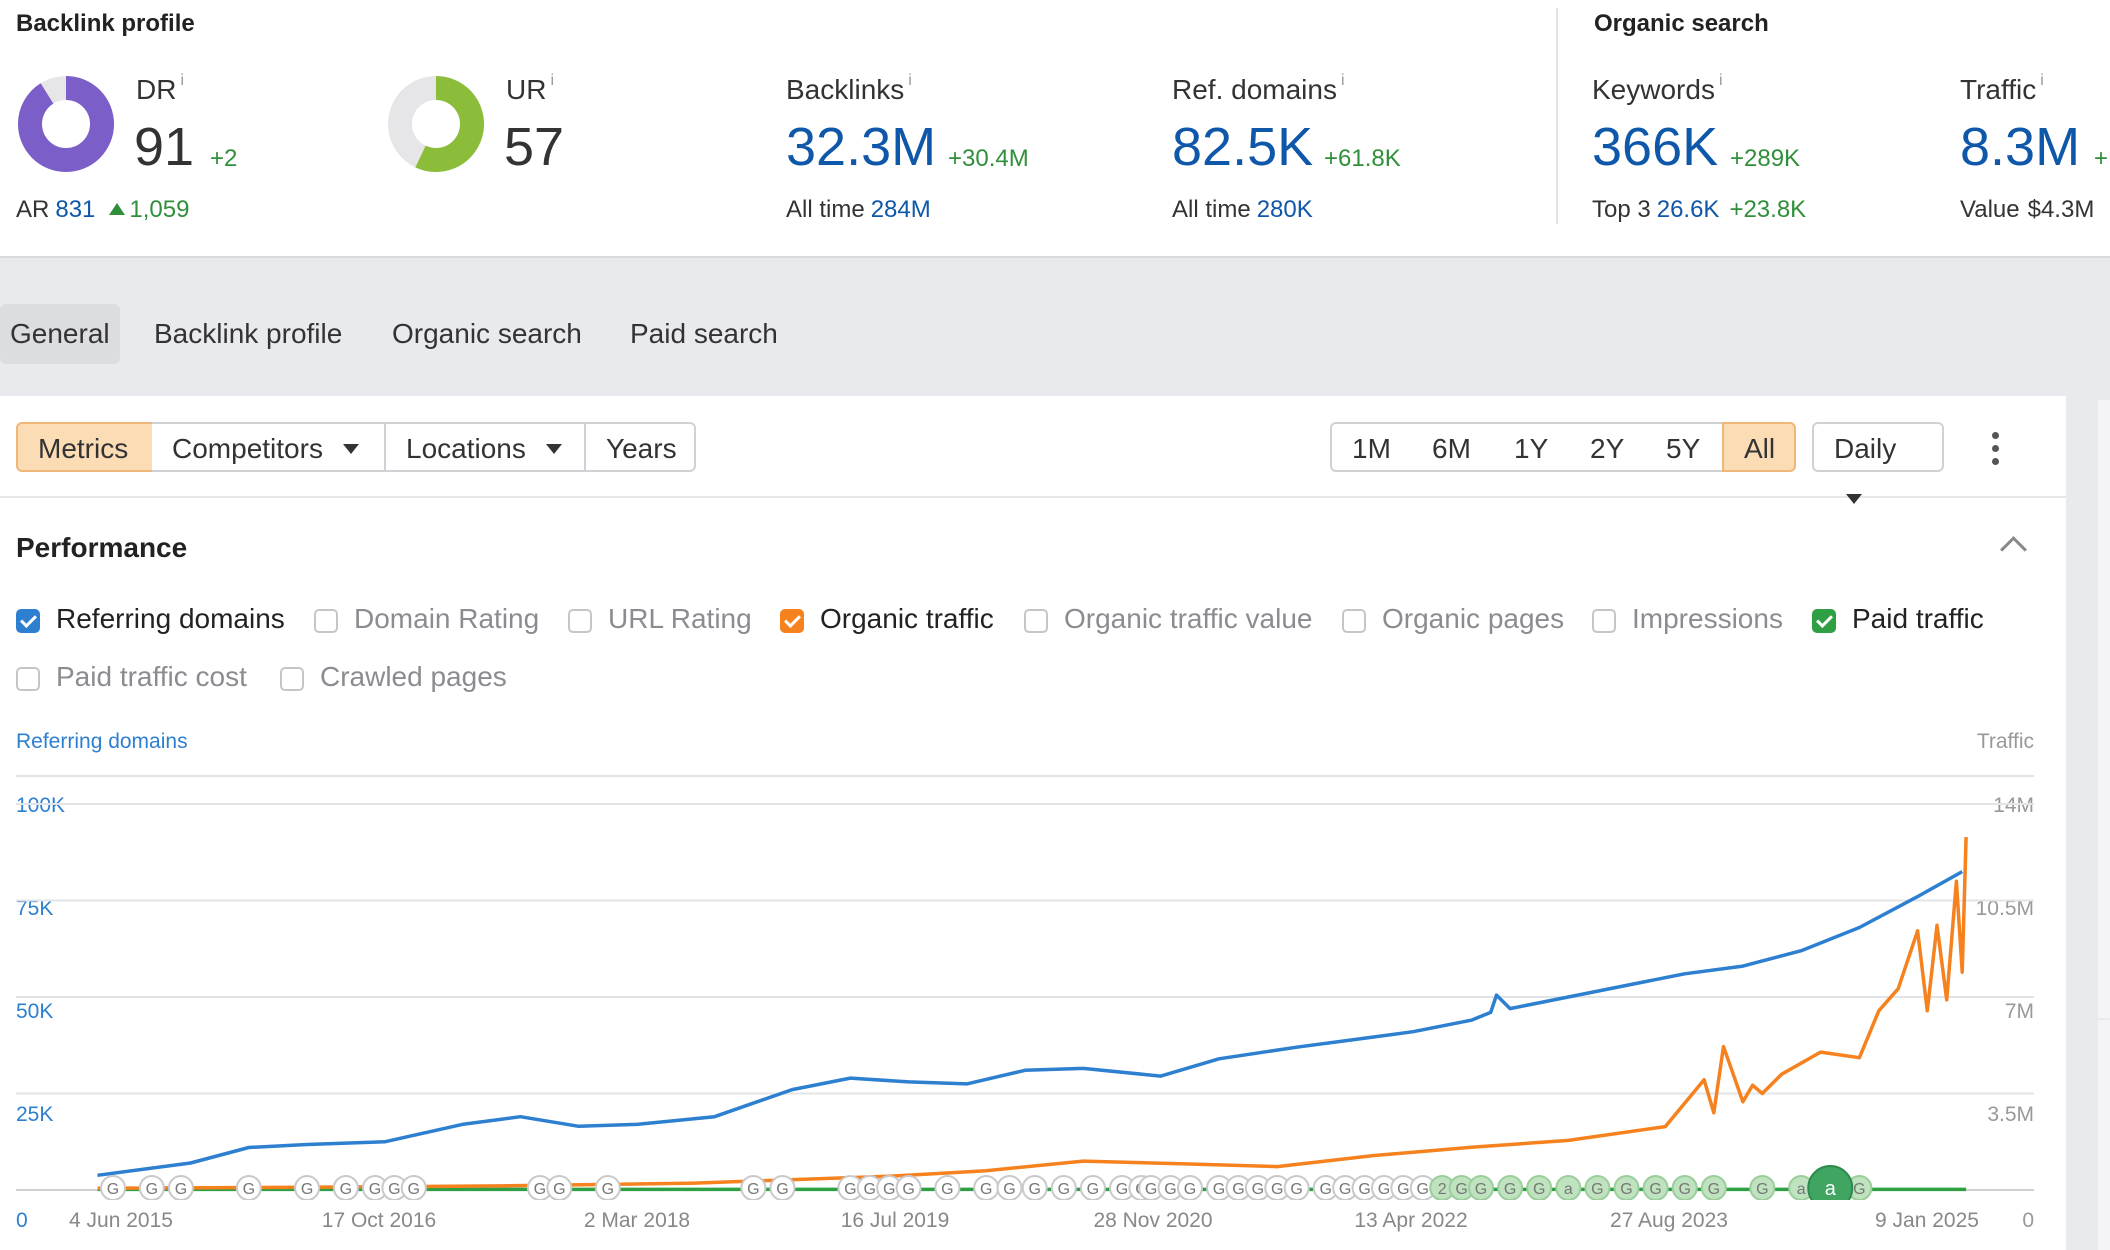 The width and height of the screenshot is (2110, 1250). I want to click on traffic-label: Traffic i, so click(2002, 88).